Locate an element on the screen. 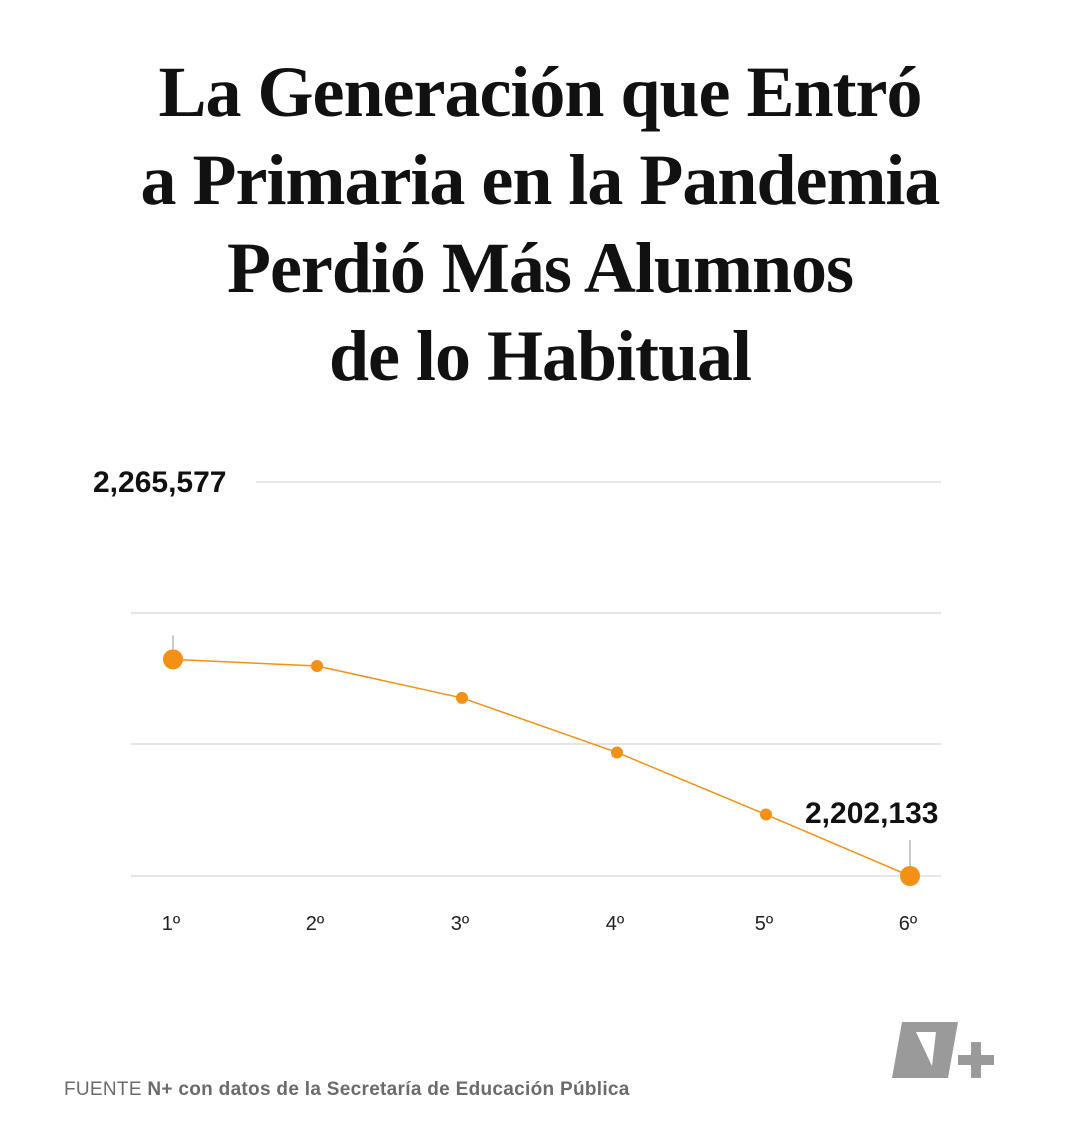  source-prefix: FUENTE is located at coordinates (103, 1089).